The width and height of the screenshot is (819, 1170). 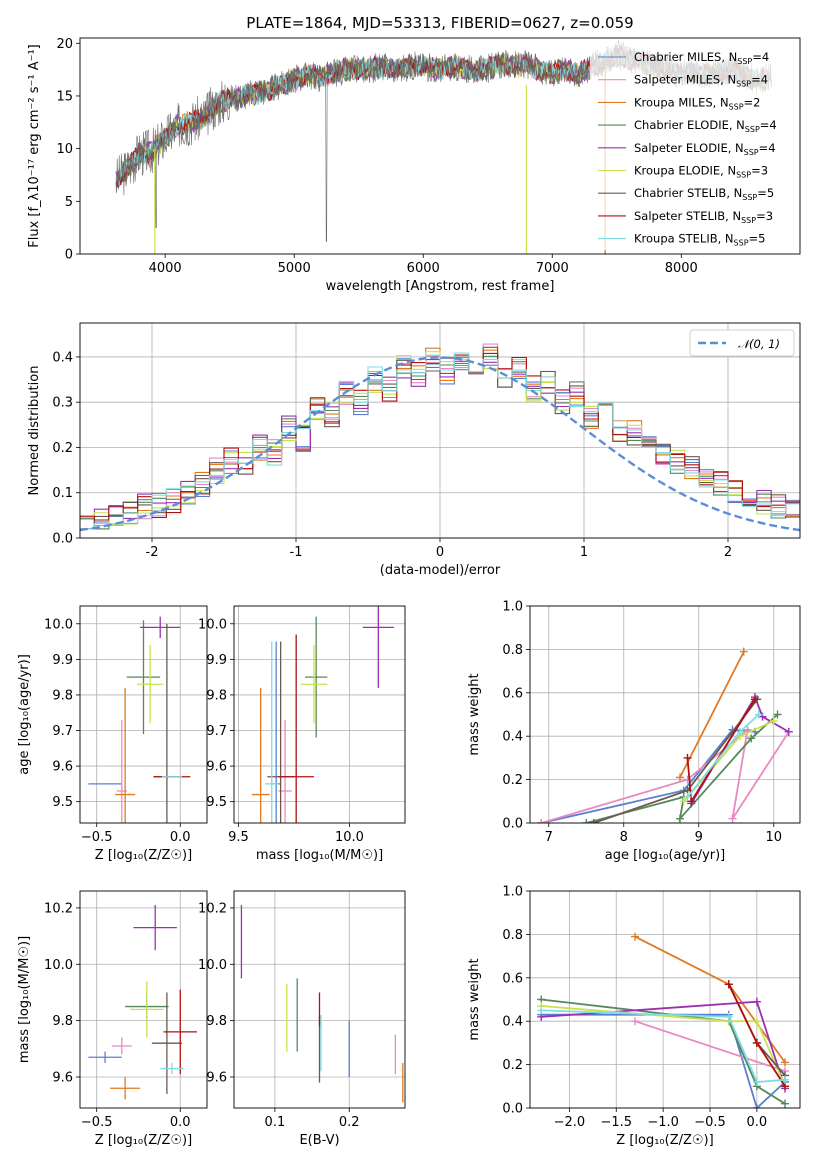 What do you see at coordinates (681, 102) in the screenshot?
I see `legend-series-name: Kroupa MILES, N` at bounding box center [681, 102].